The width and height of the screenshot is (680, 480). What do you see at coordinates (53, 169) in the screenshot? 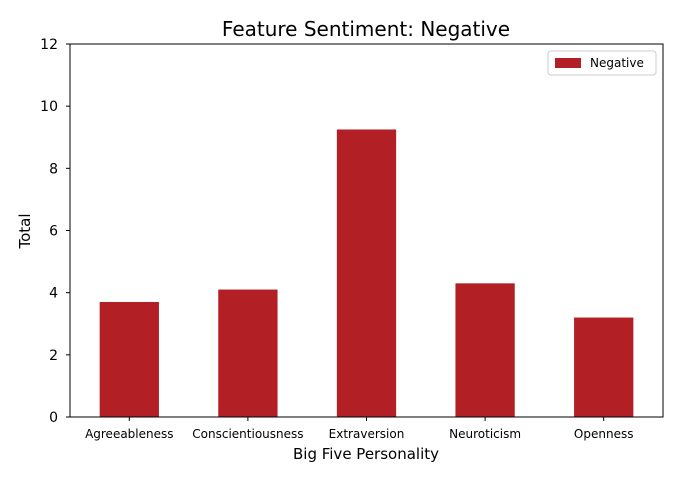
I see `y-tick-label: 8` at bounding box center [53, 169].